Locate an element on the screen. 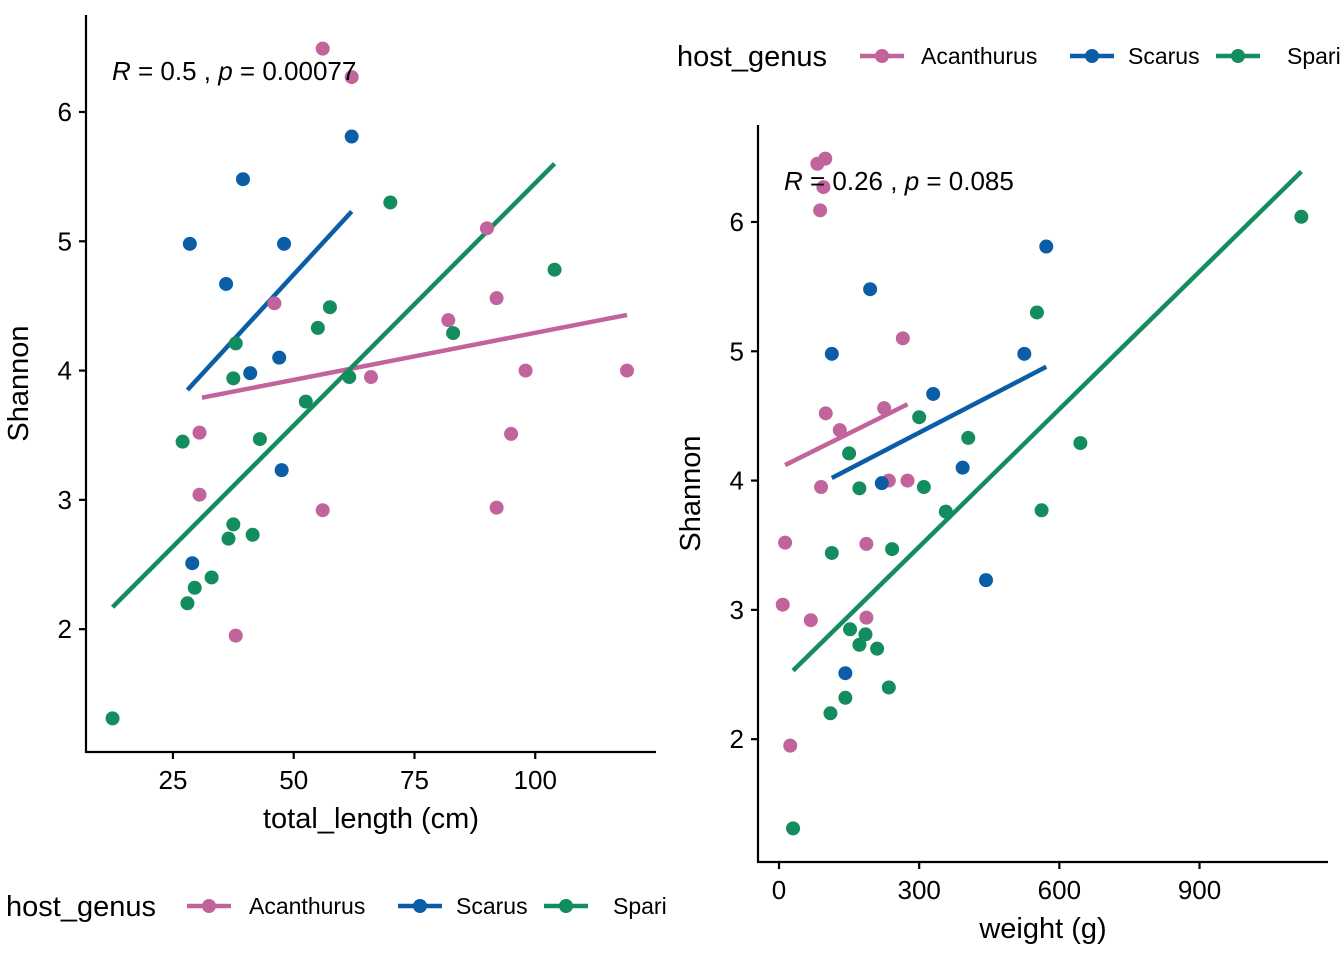  chart-weight-y-axis-title: Shannon is located at coordinates (691, 493).